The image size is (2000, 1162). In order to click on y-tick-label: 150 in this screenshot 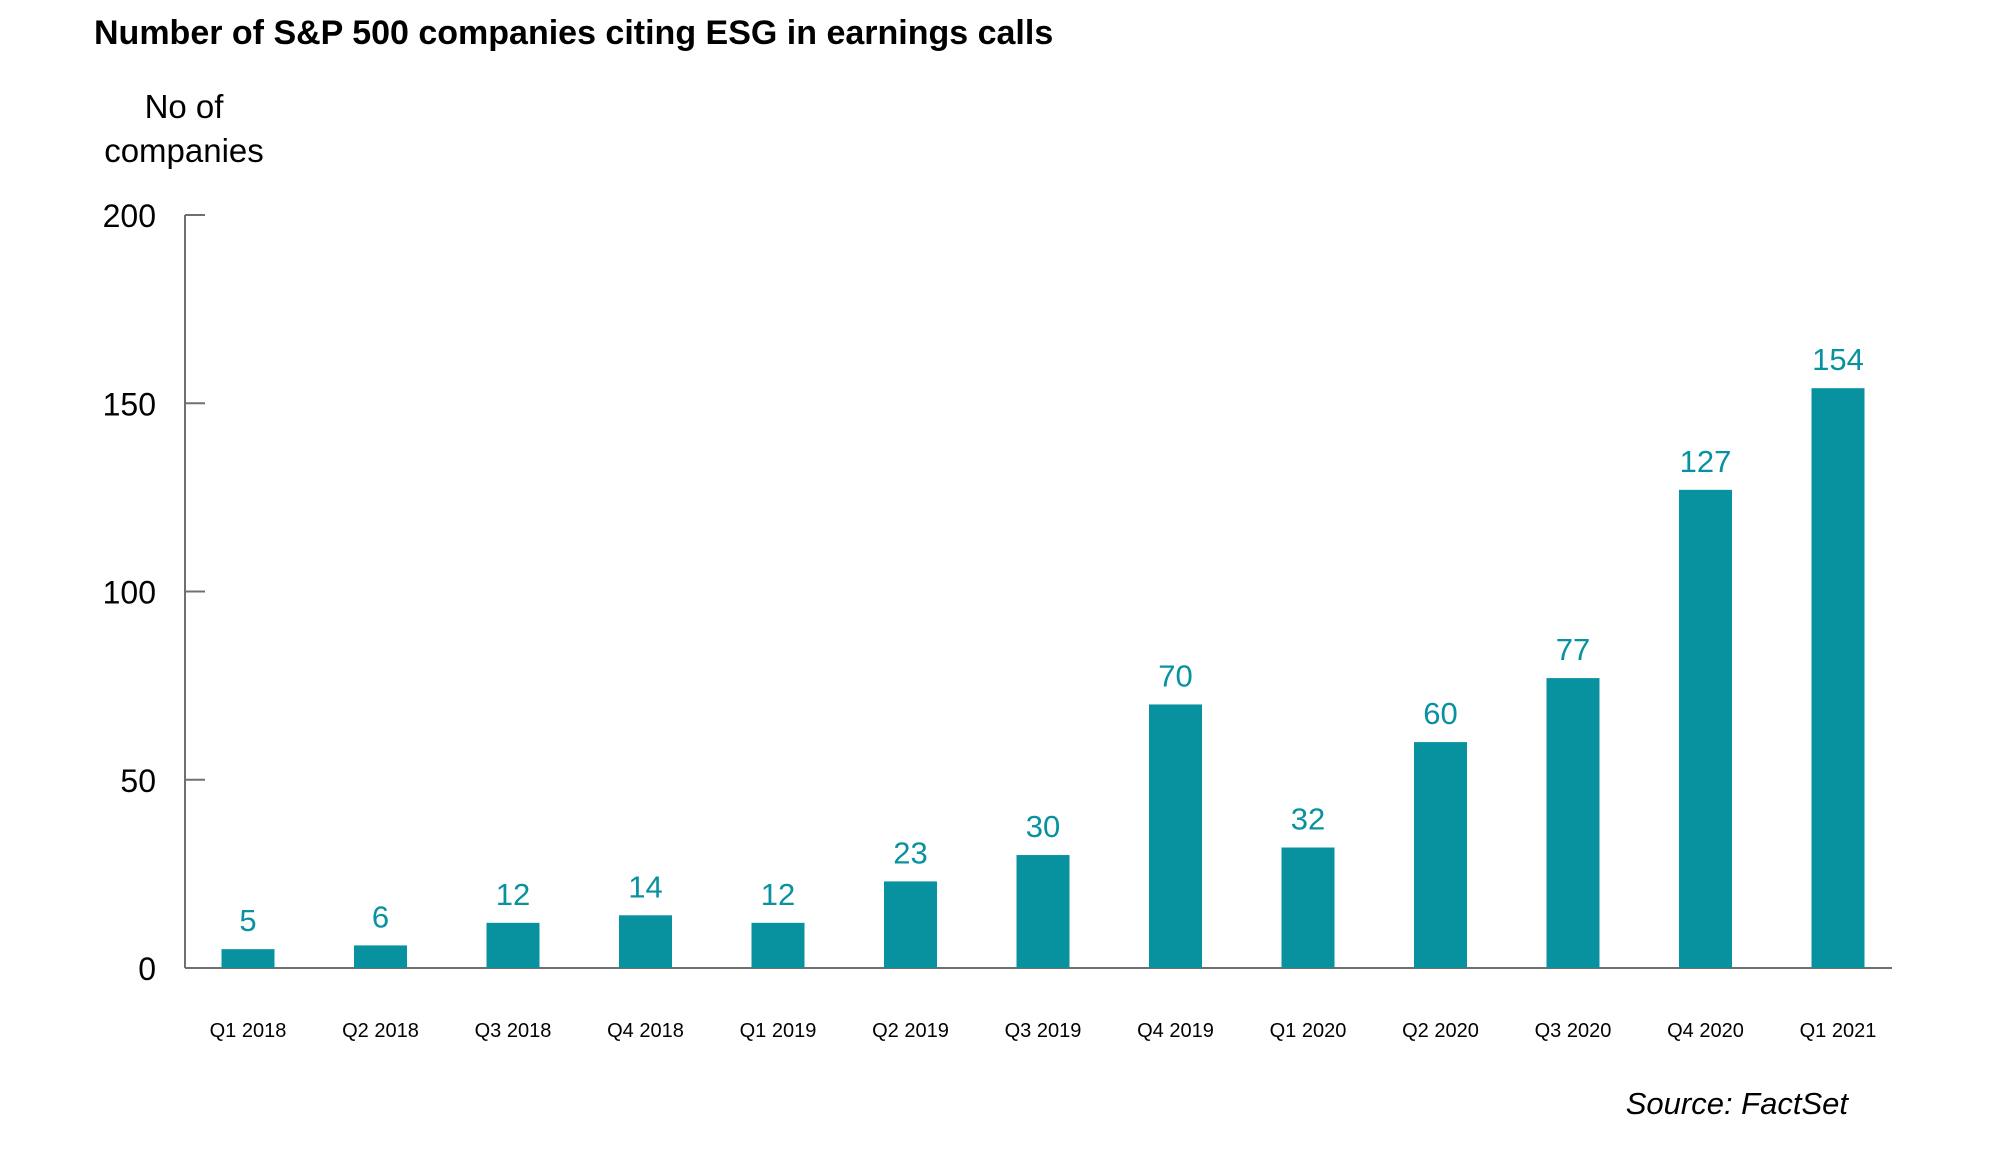, I will do `click(129, 404)`.